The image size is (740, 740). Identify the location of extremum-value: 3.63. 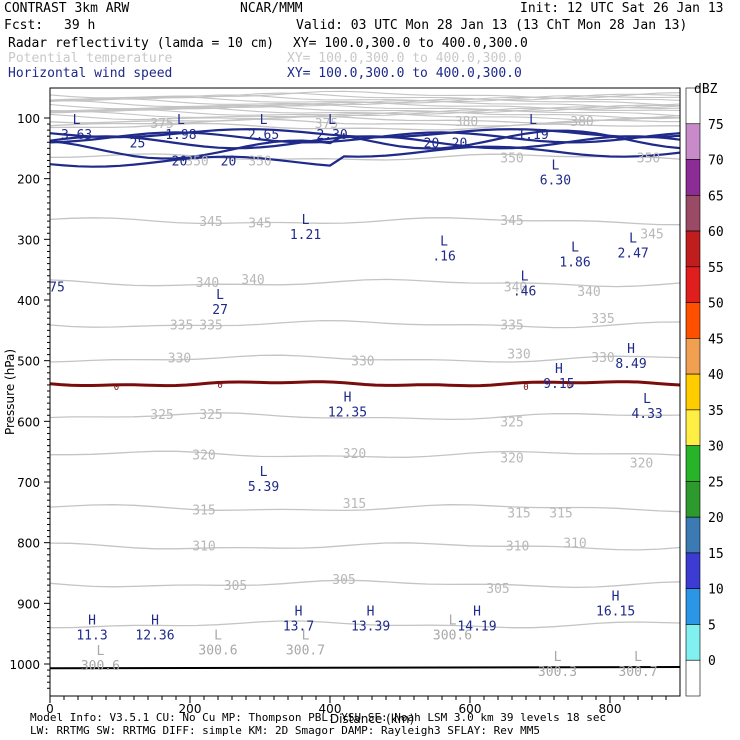
(76, 135).